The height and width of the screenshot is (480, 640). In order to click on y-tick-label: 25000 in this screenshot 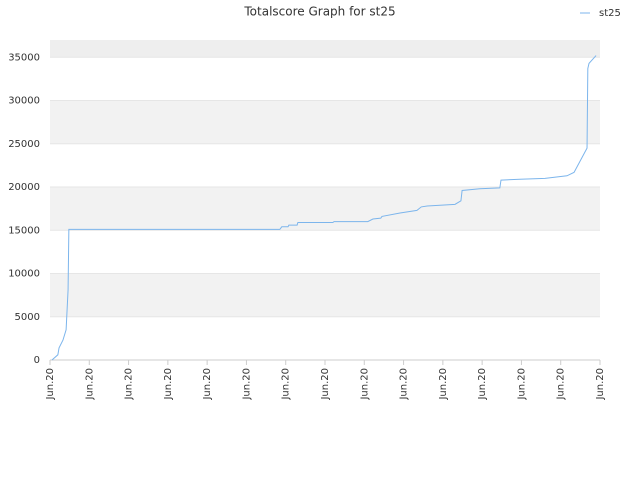, I will do `click(24, 144)`.